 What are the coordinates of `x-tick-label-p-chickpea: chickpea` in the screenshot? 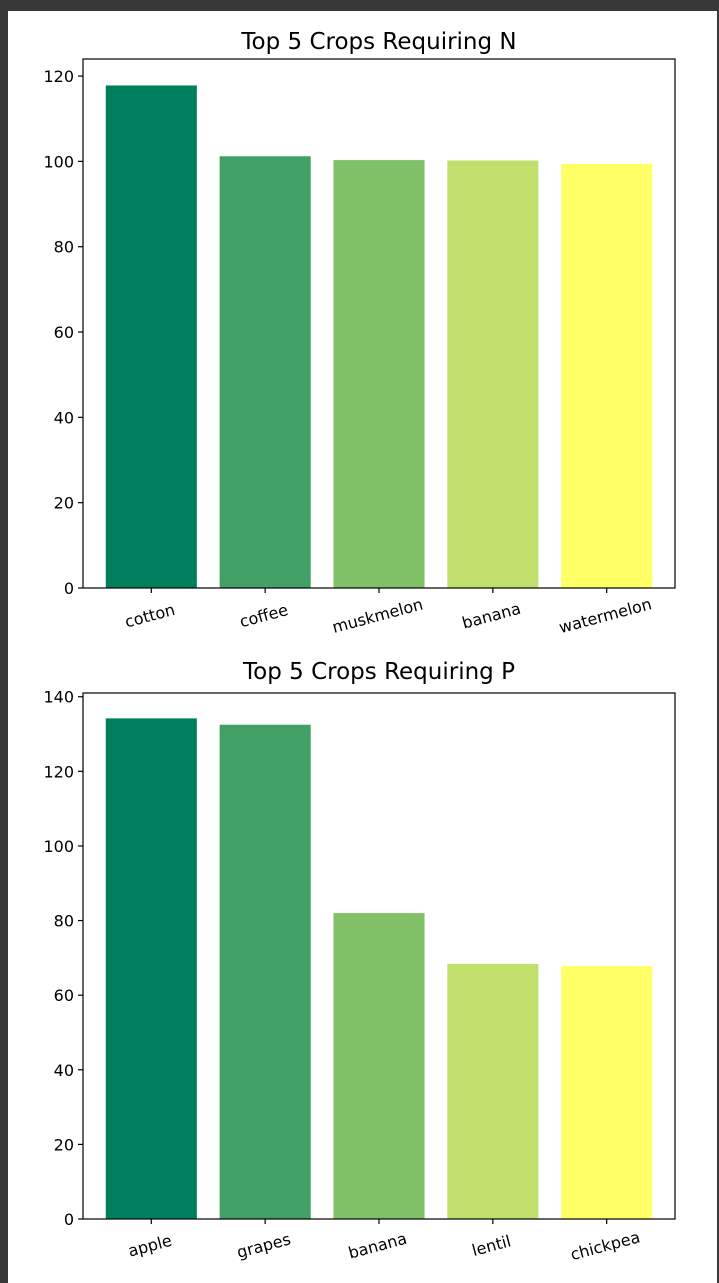 It's located at (605, 1245).